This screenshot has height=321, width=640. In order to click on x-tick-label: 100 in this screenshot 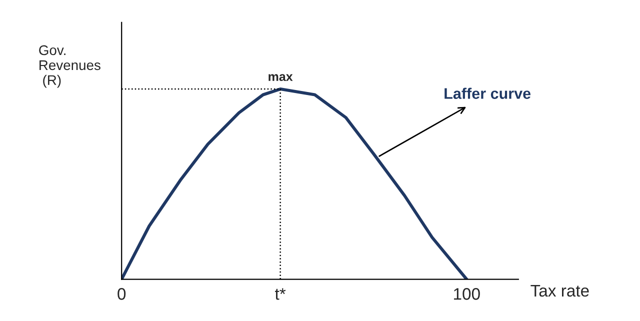, I will do `click(467, 294)`.